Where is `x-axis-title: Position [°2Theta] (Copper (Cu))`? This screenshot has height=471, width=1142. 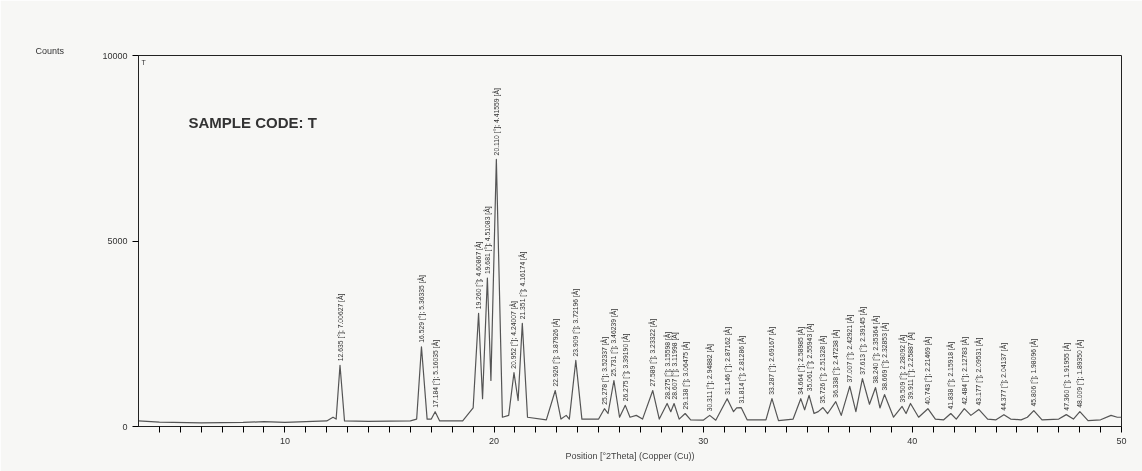 x-axis-title: Position [°2Theta] (Copper (Cu)) is located at coordinates (630, 455).